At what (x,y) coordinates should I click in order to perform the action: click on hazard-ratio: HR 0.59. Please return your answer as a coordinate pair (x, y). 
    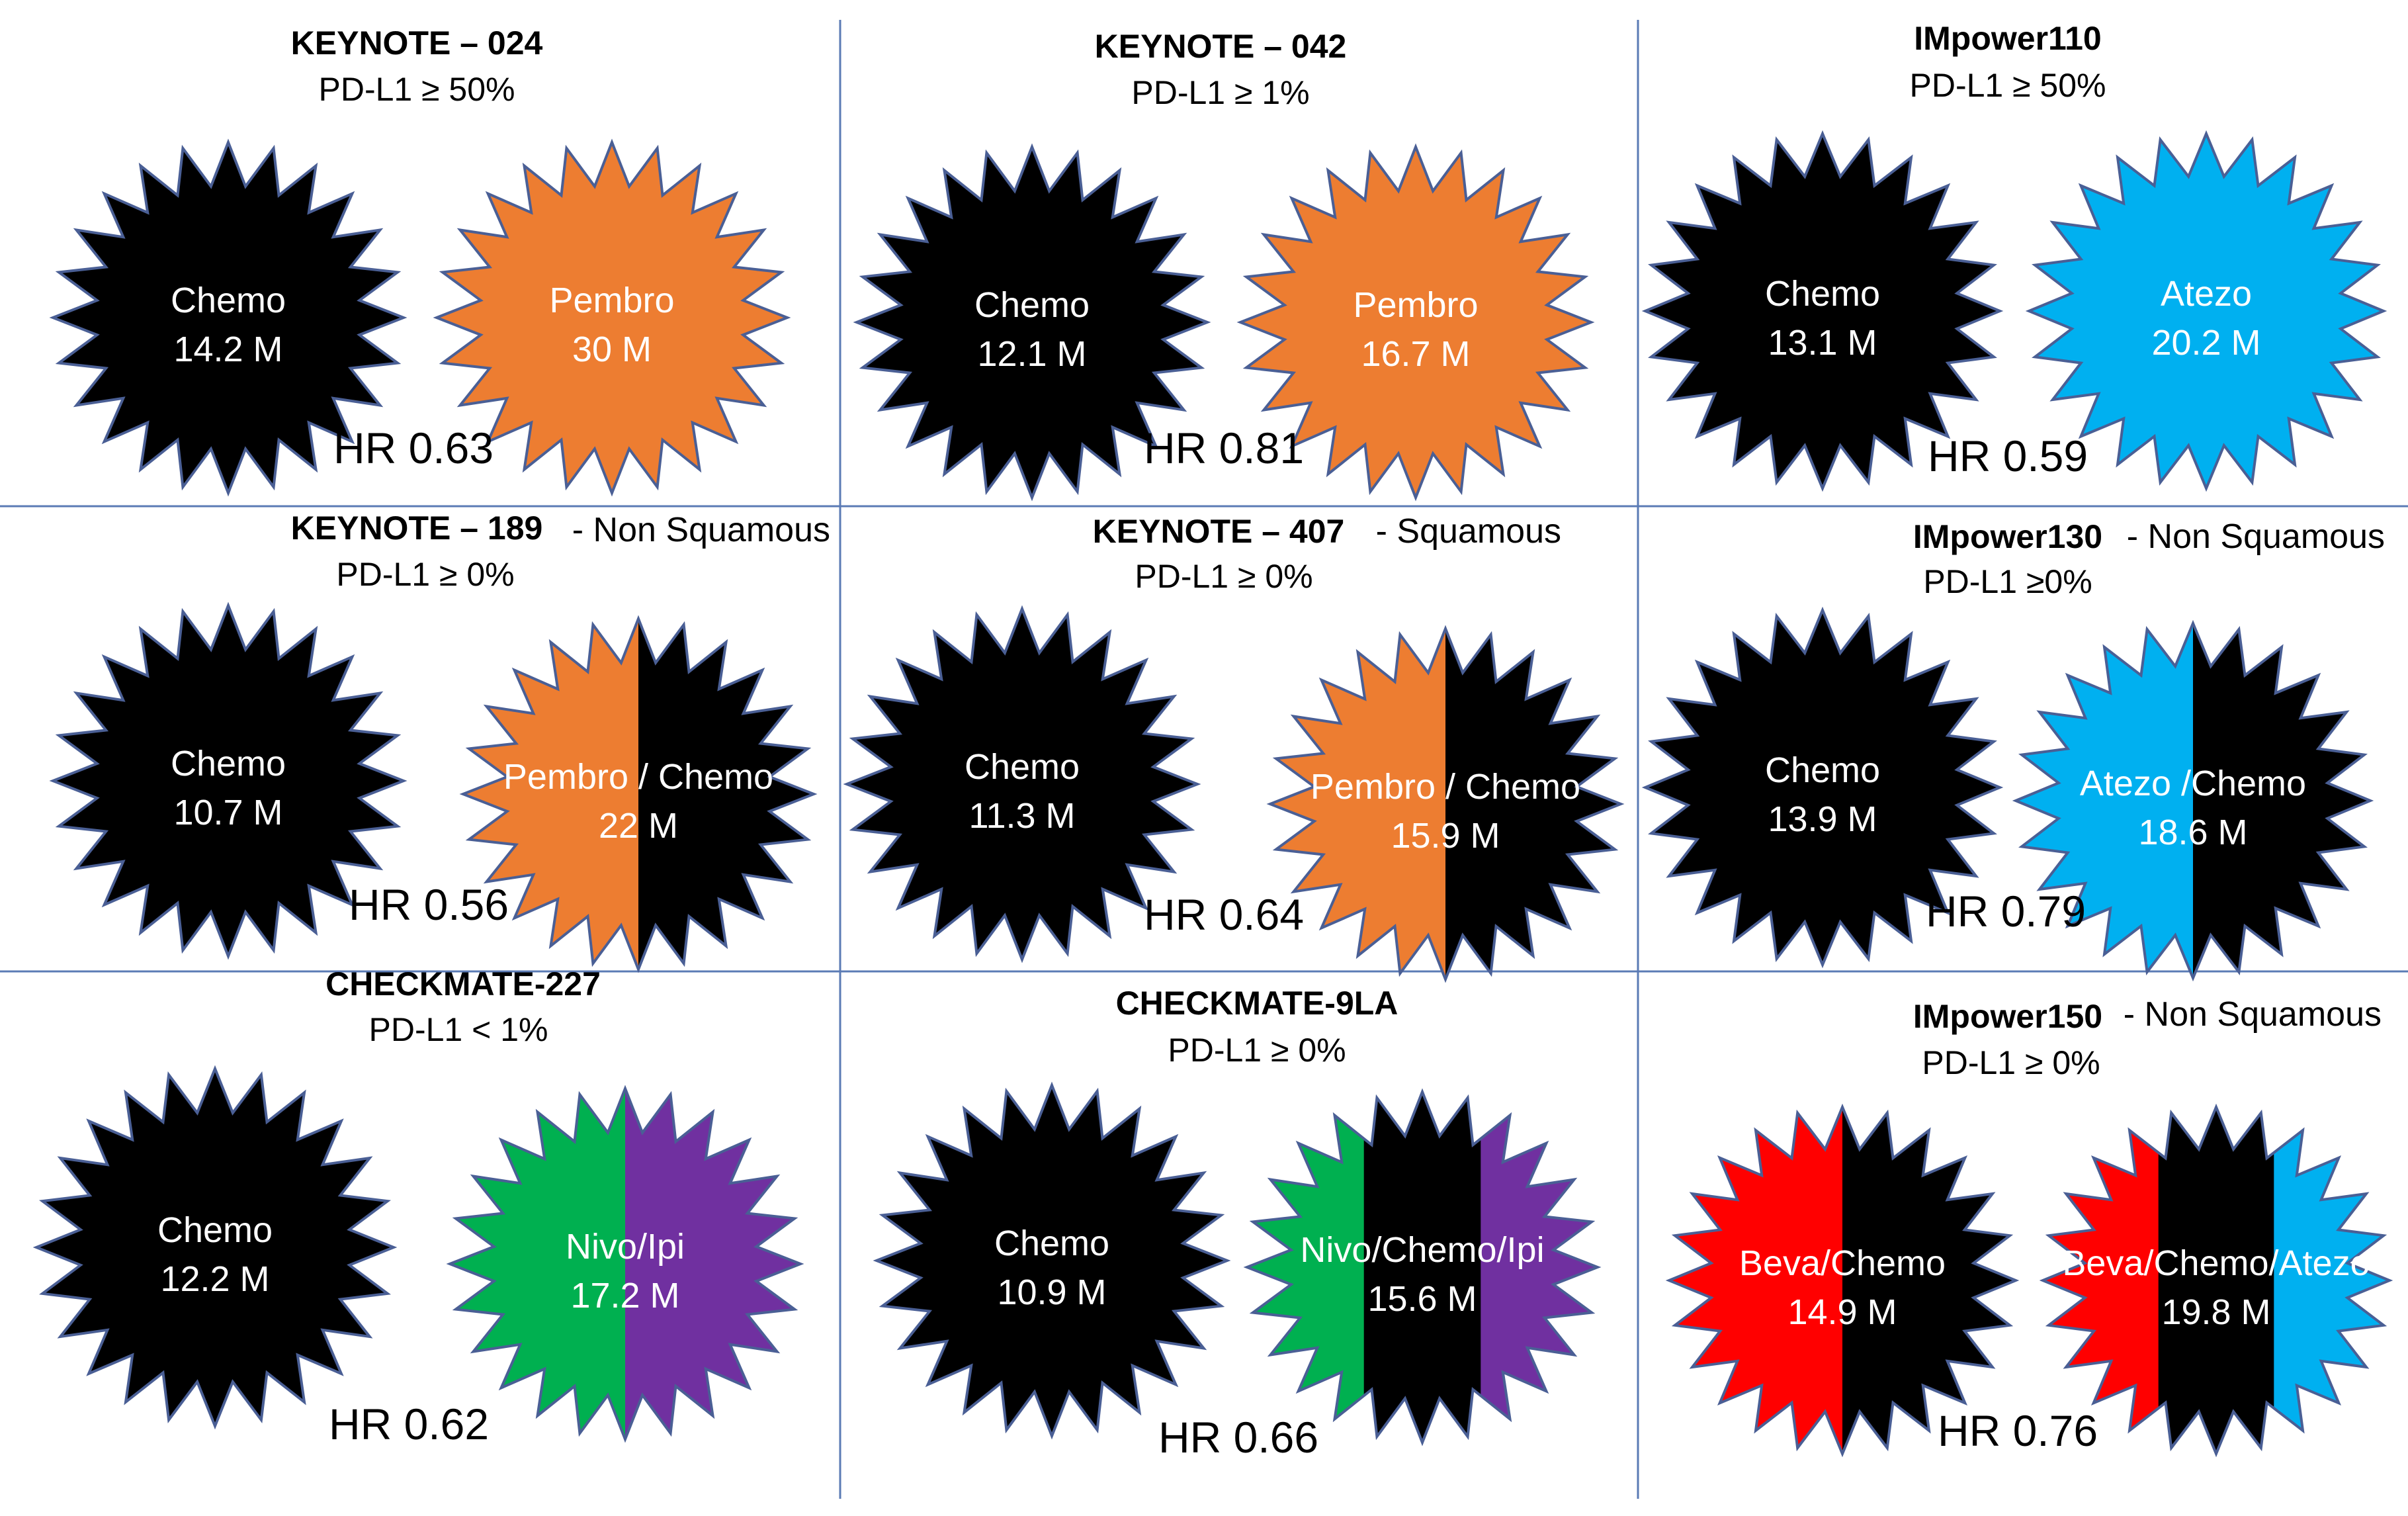
    Looking at the image, I should click on (2008, 455).